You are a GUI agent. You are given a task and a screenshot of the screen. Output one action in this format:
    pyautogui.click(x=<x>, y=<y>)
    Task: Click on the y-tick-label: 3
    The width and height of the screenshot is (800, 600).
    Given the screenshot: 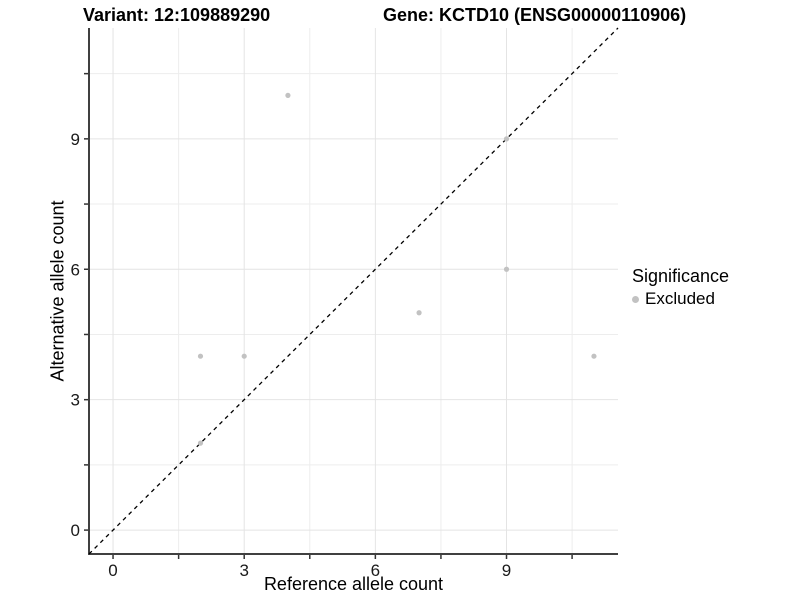 What is the action you would take?
    pyautogui.click(x=75, y=400)
    